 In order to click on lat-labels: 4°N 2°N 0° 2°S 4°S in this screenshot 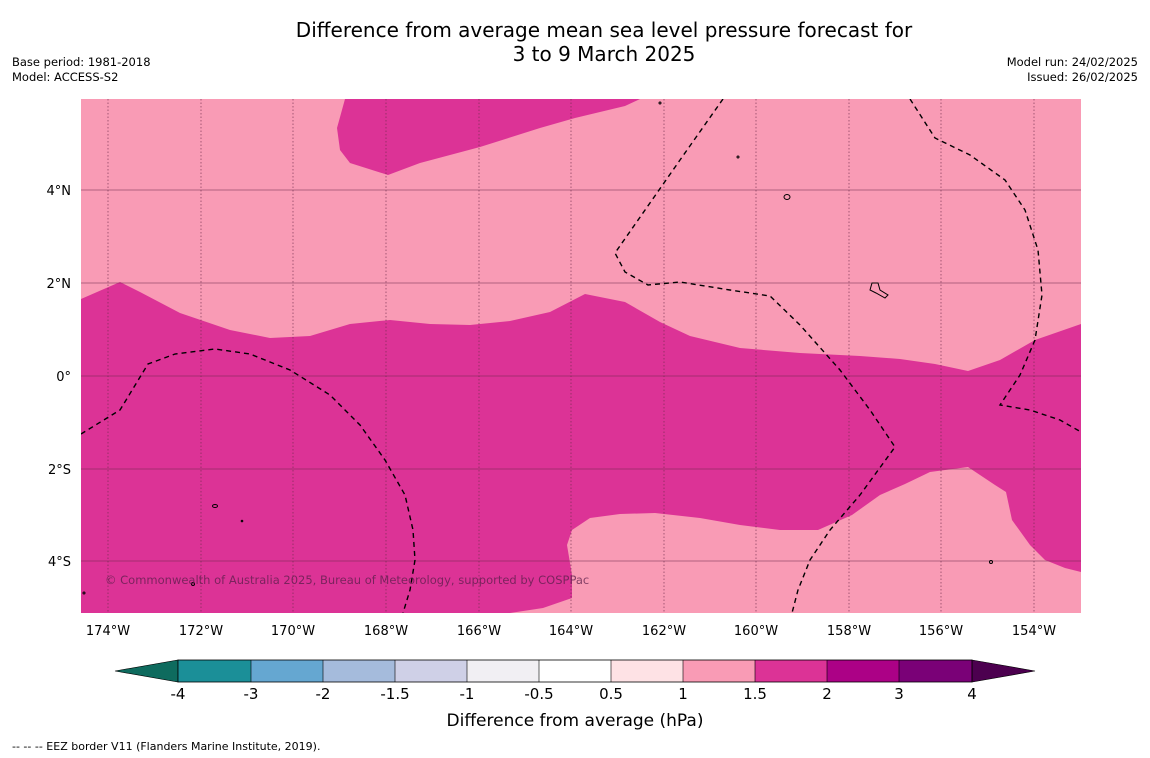, I will do `click(59, 377)`.